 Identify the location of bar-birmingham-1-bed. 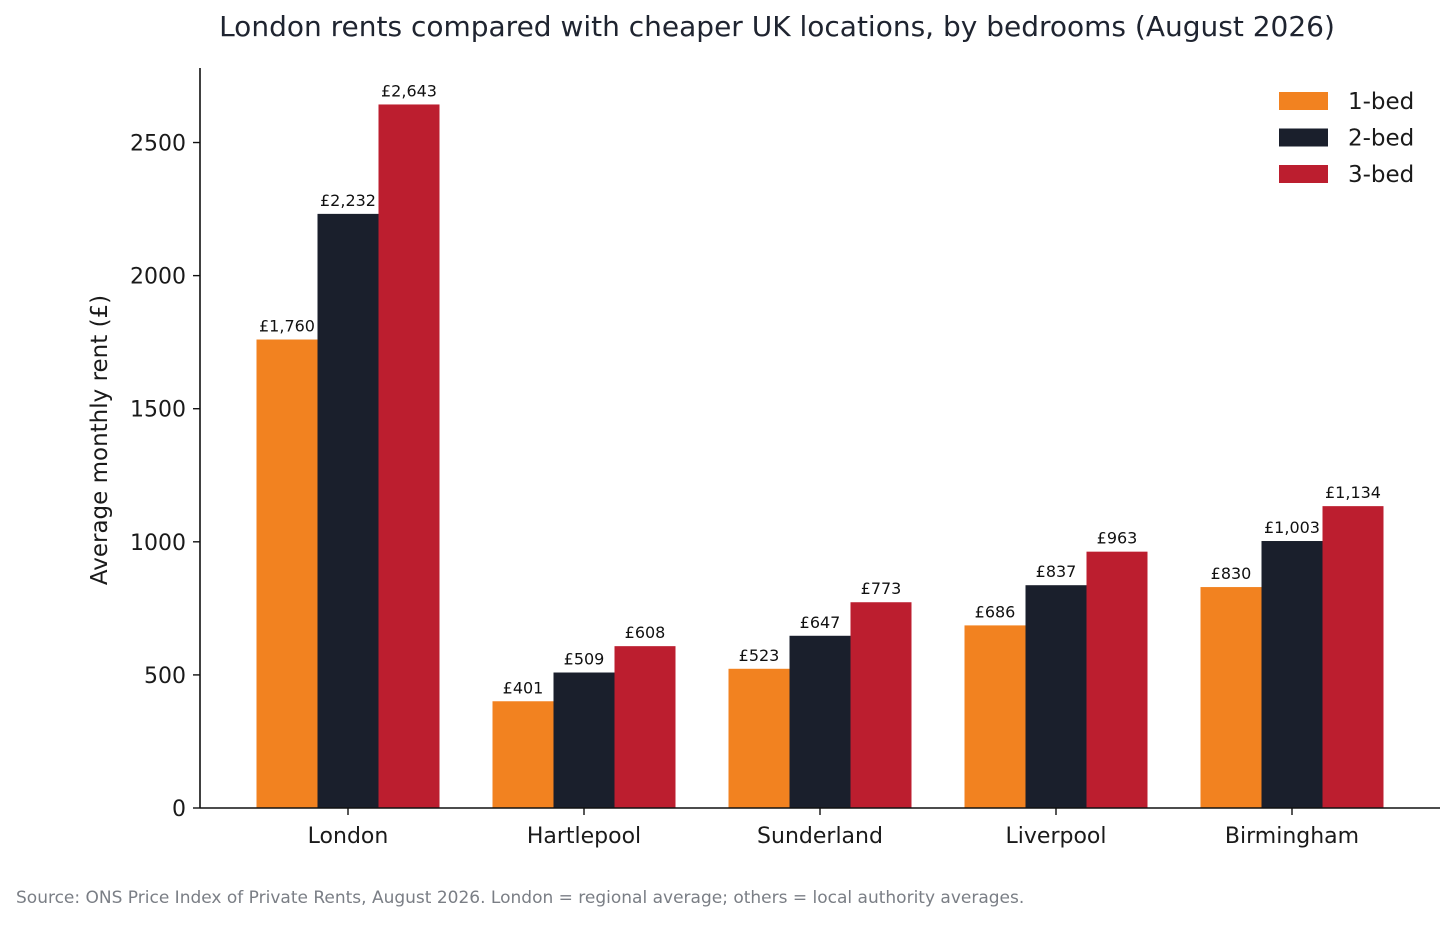
(1231, 697).